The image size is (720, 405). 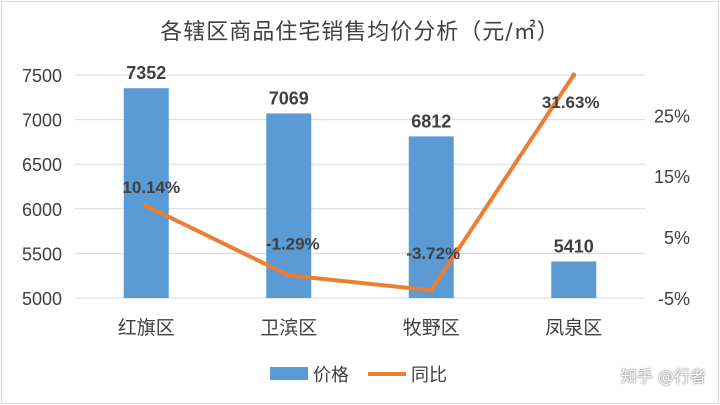 What do you see at coordinates (573, 328) in the screenshot?
I see `x-tick-label: 凤泉区` at bounding box center [573, 328].